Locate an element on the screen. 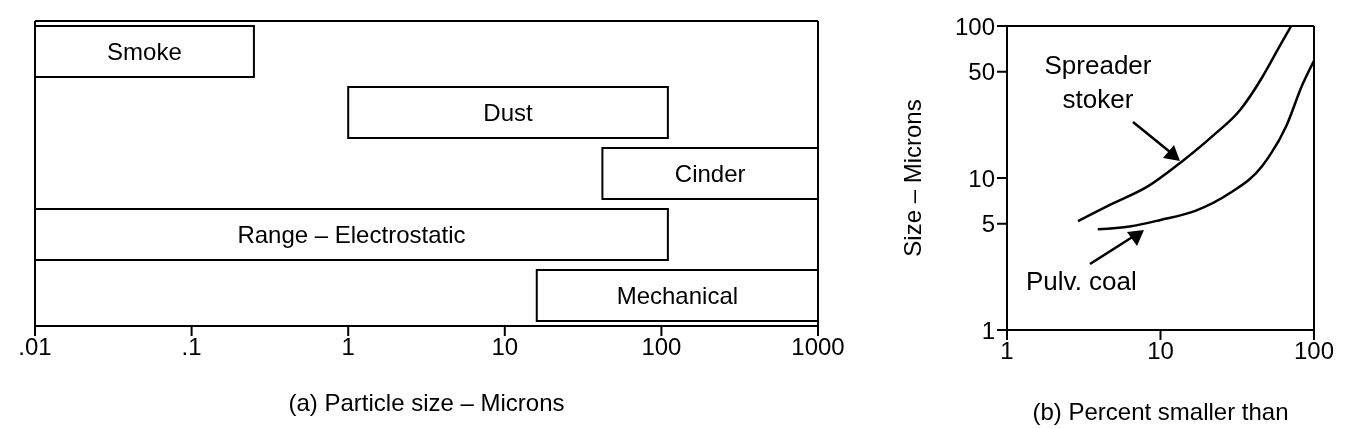 The image size is (1368, 429). y-tick-label: 5 is located at coordinates (988, 224).